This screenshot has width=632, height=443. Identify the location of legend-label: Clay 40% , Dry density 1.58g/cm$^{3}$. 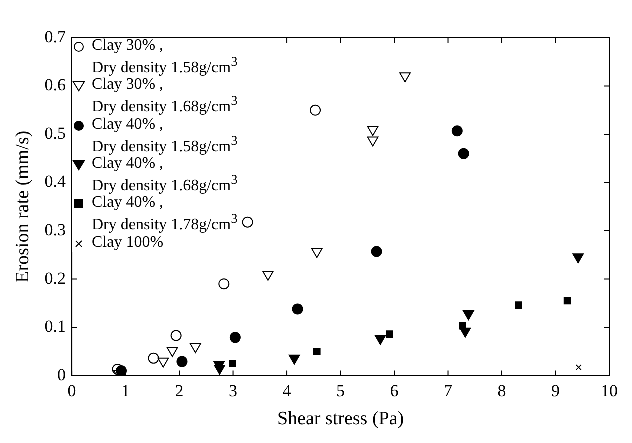
(165, 135).